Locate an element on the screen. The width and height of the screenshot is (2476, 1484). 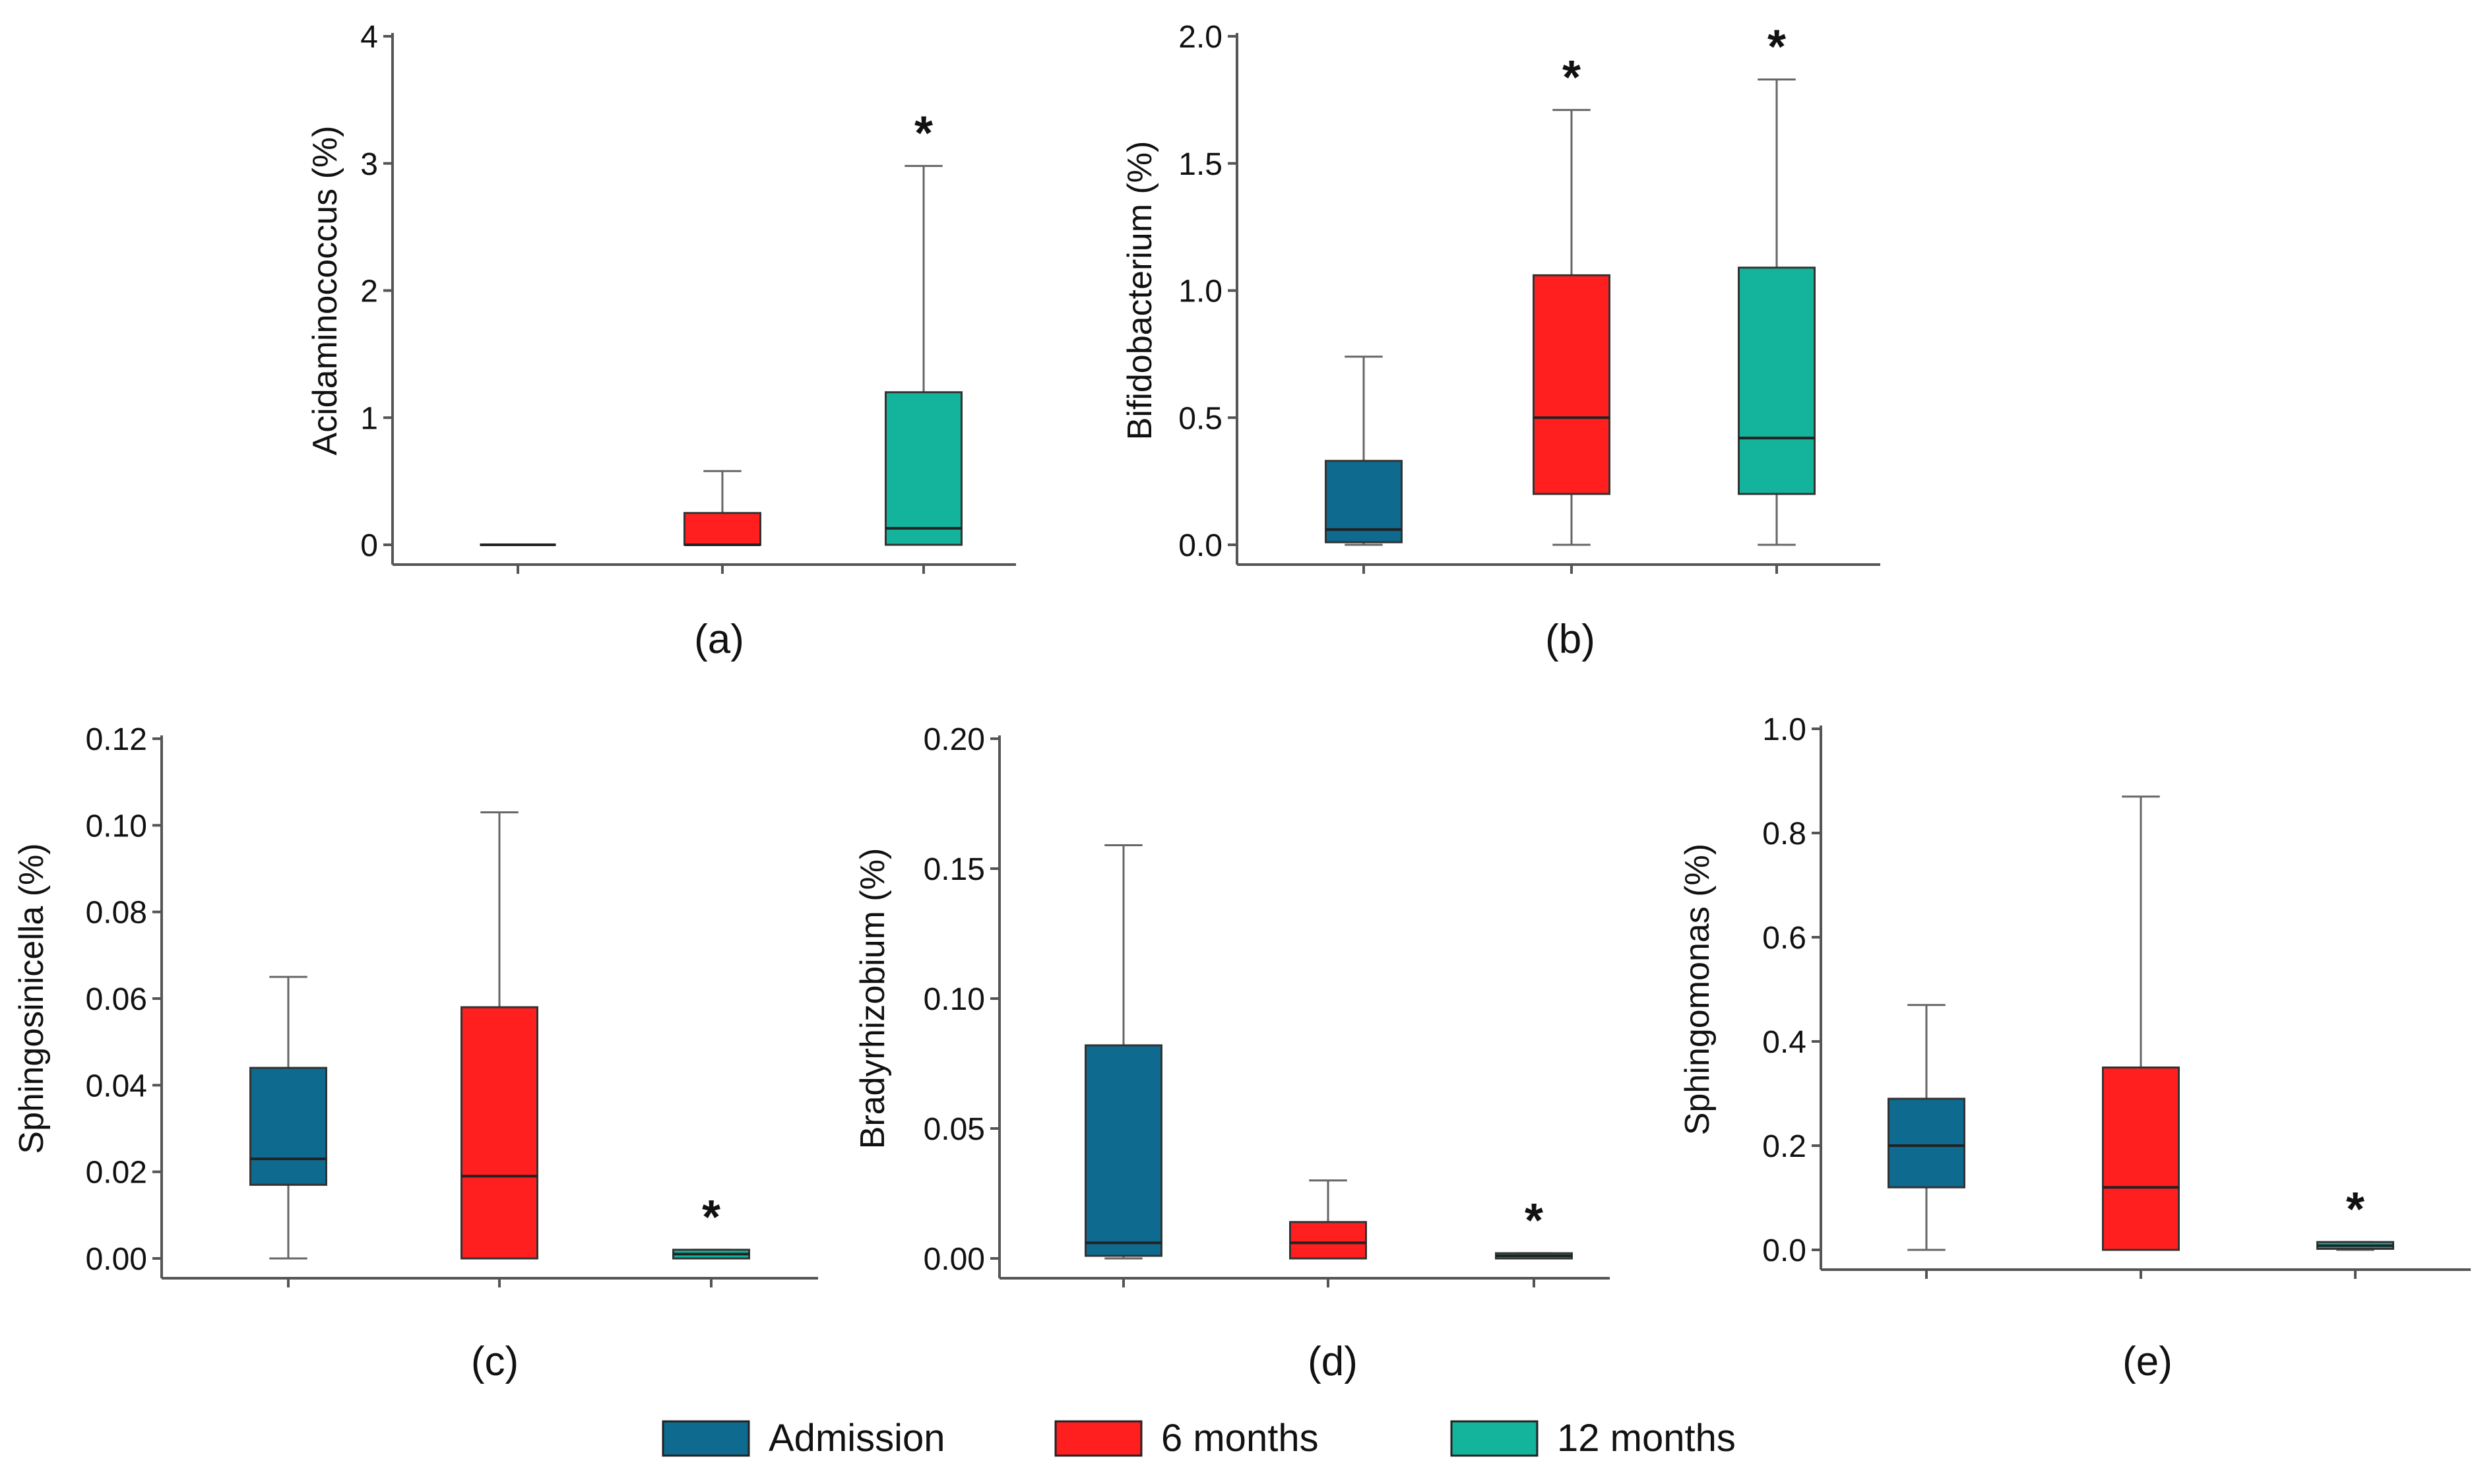
y-tick-label: 0.8 is located at coordinates (1784, 834).